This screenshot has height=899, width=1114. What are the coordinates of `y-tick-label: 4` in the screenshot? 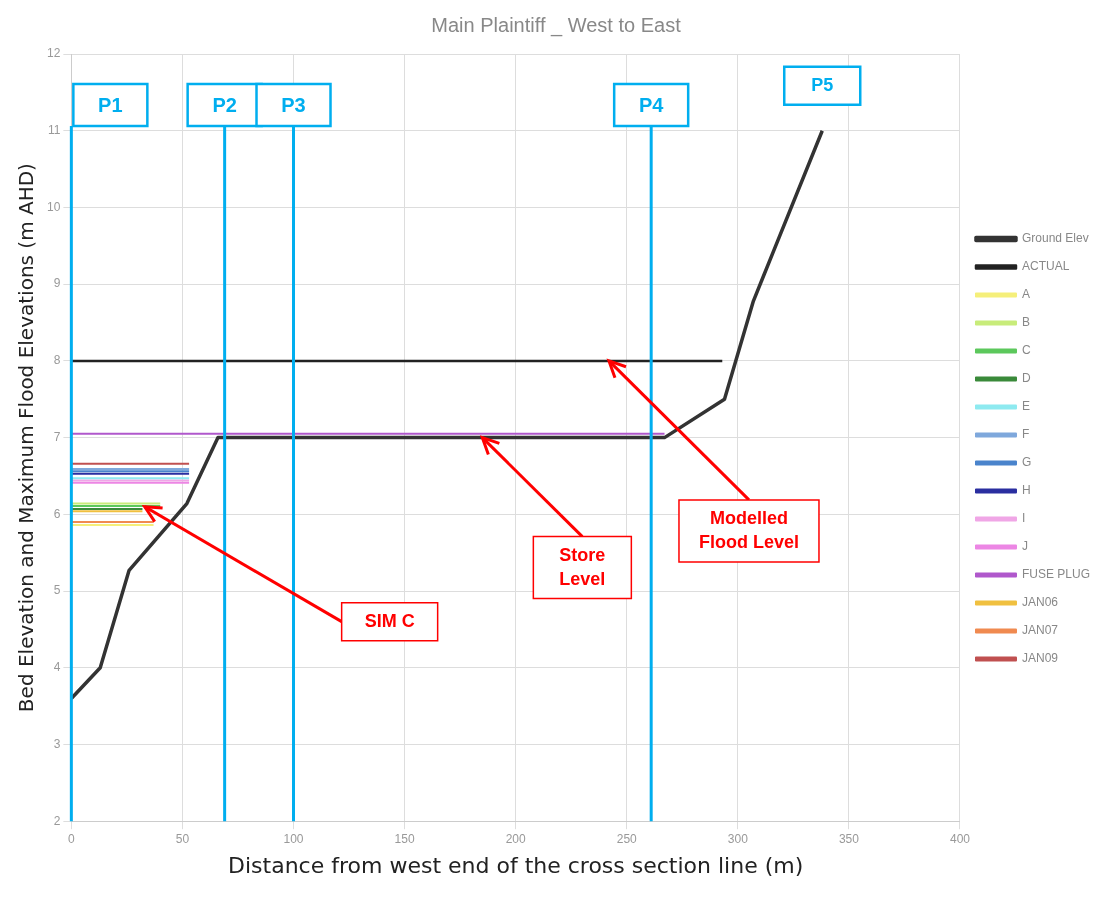 It's located at (57, 667).